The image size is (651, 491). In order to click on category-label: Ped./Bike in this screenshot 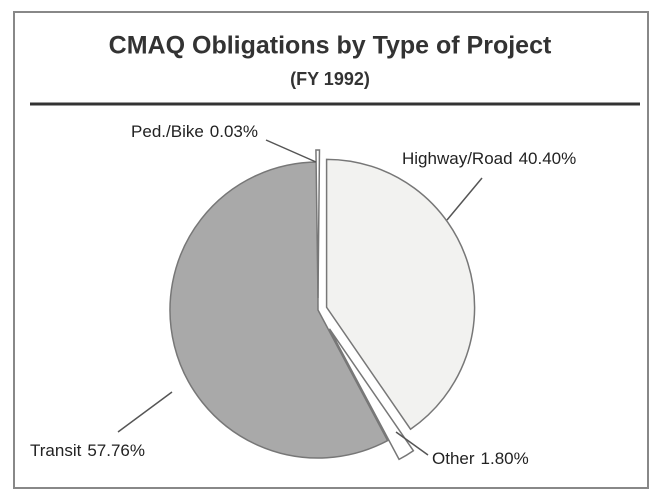, I will do `click(167, 131)`.